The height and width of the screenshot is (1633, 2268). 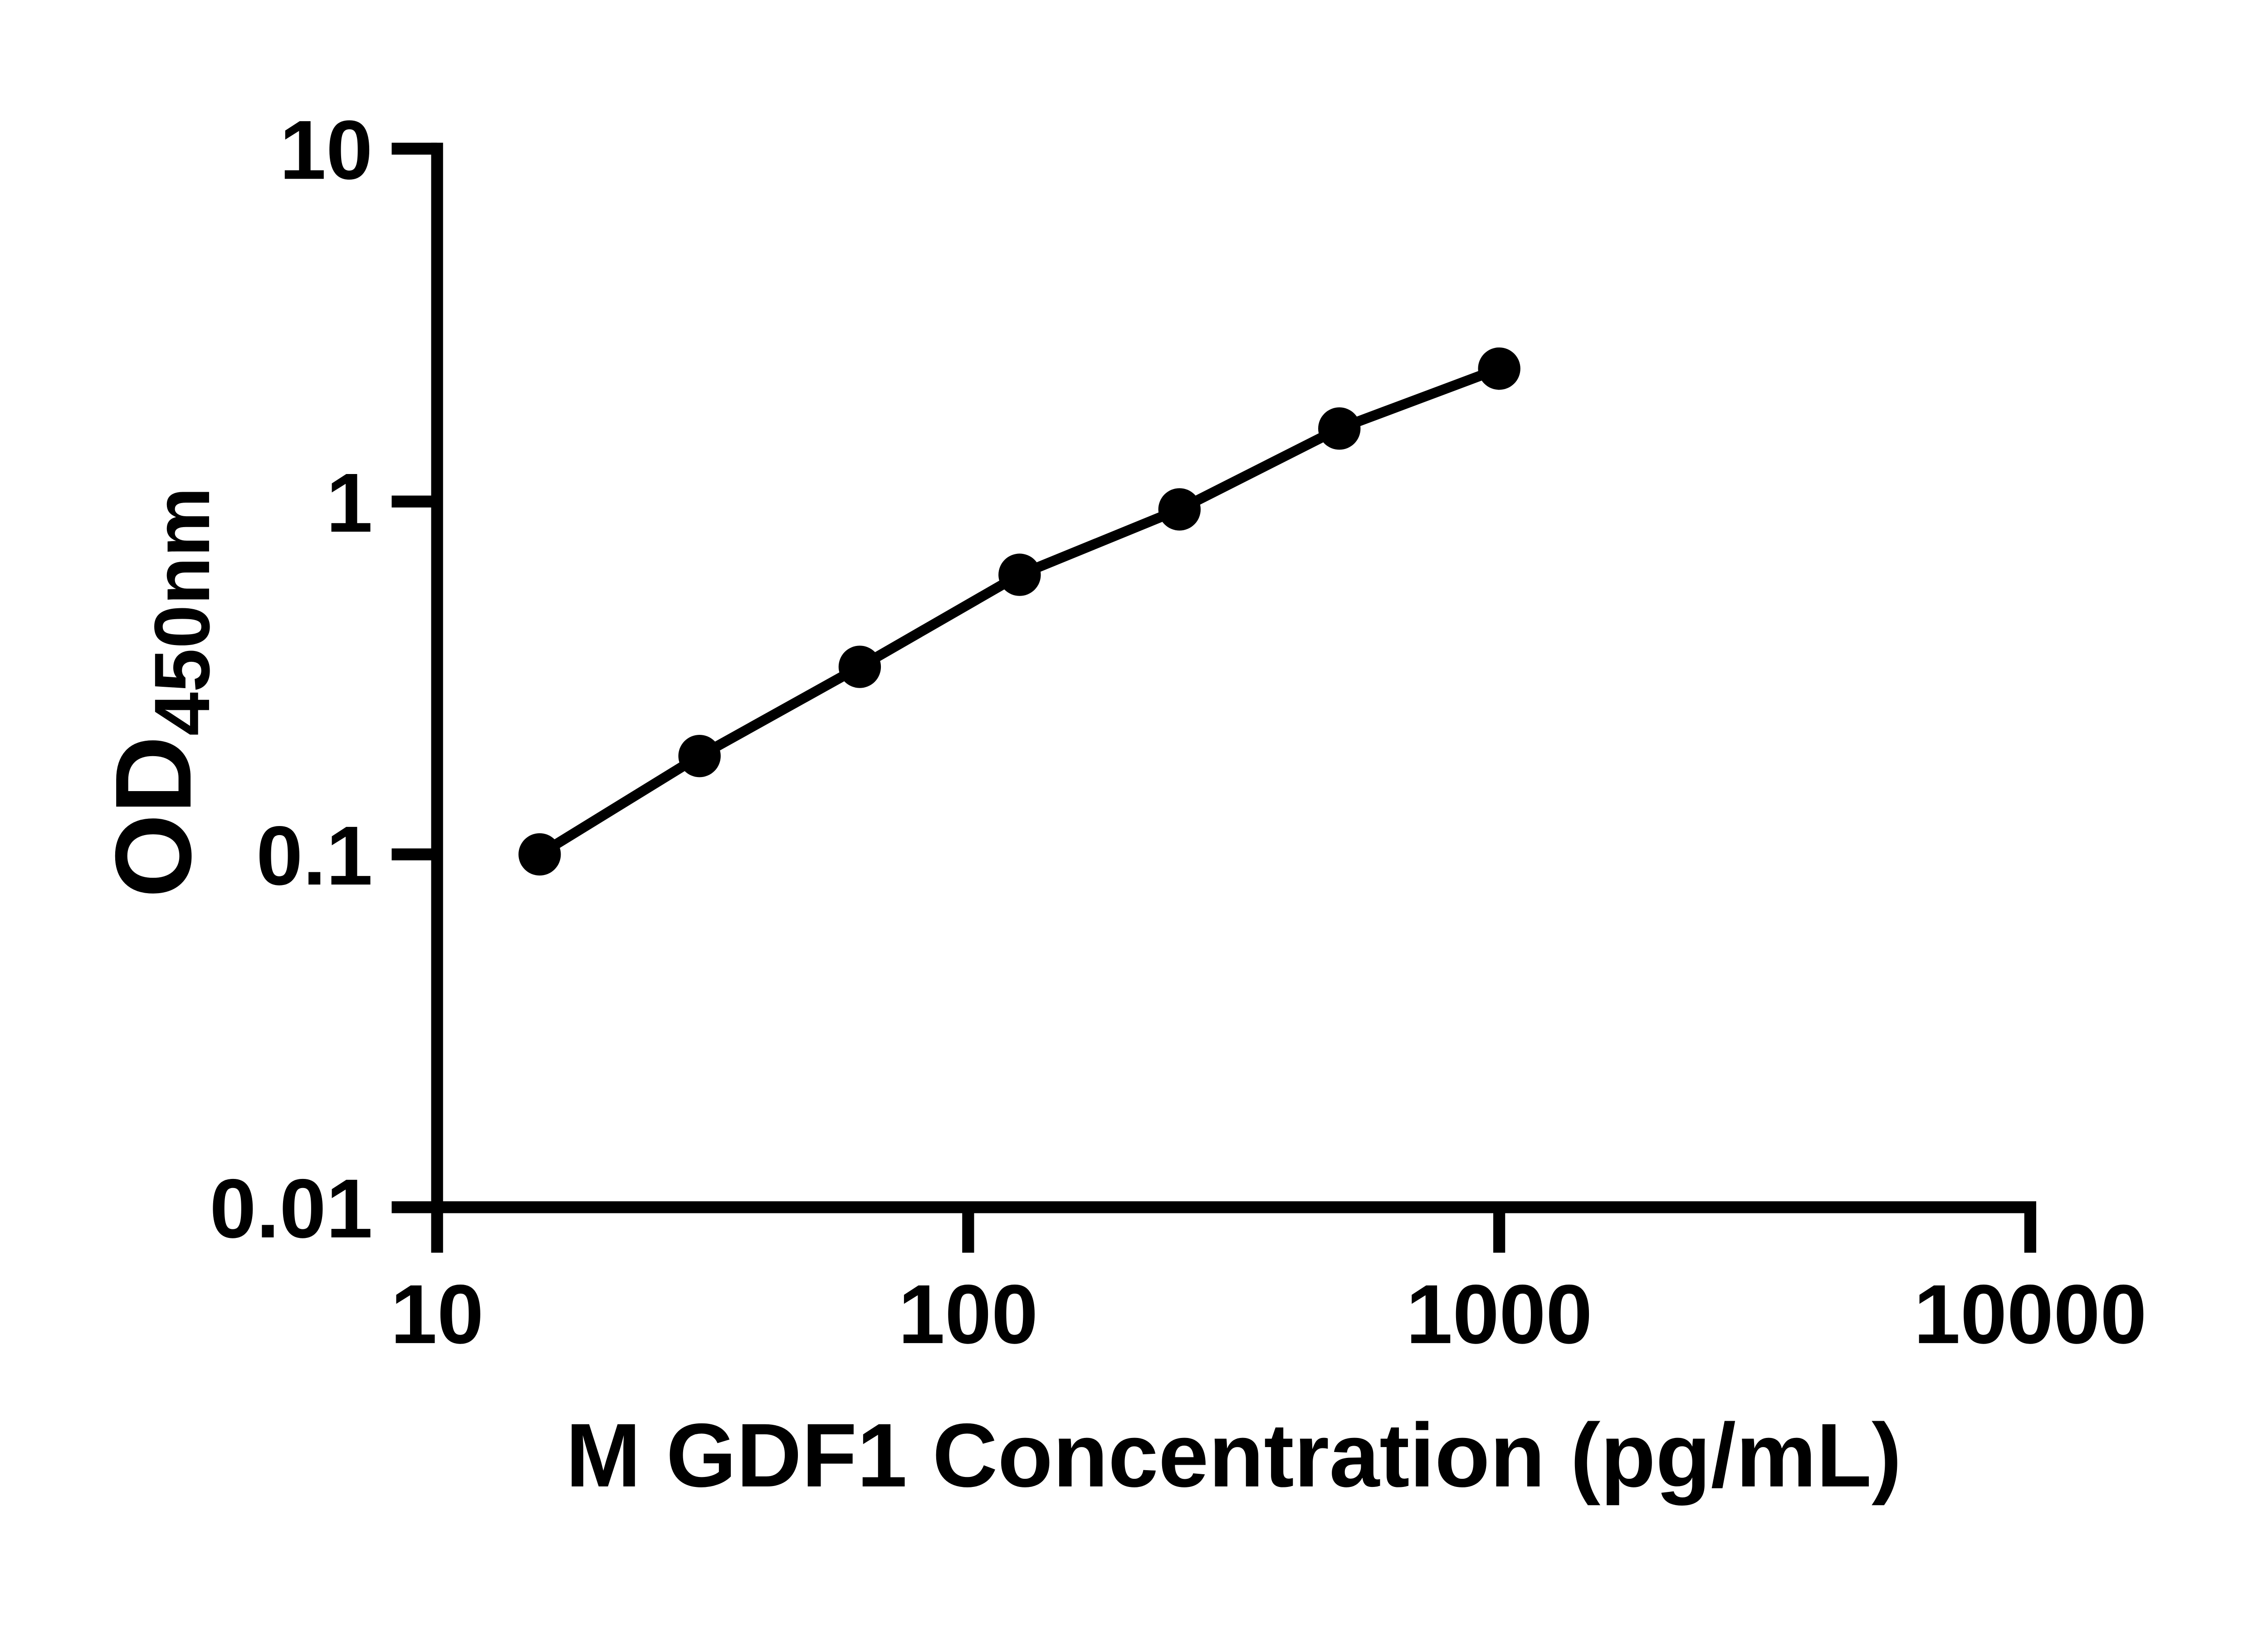 I want to click on y-axis-title: OD450nm, so click(x=160, y=692).